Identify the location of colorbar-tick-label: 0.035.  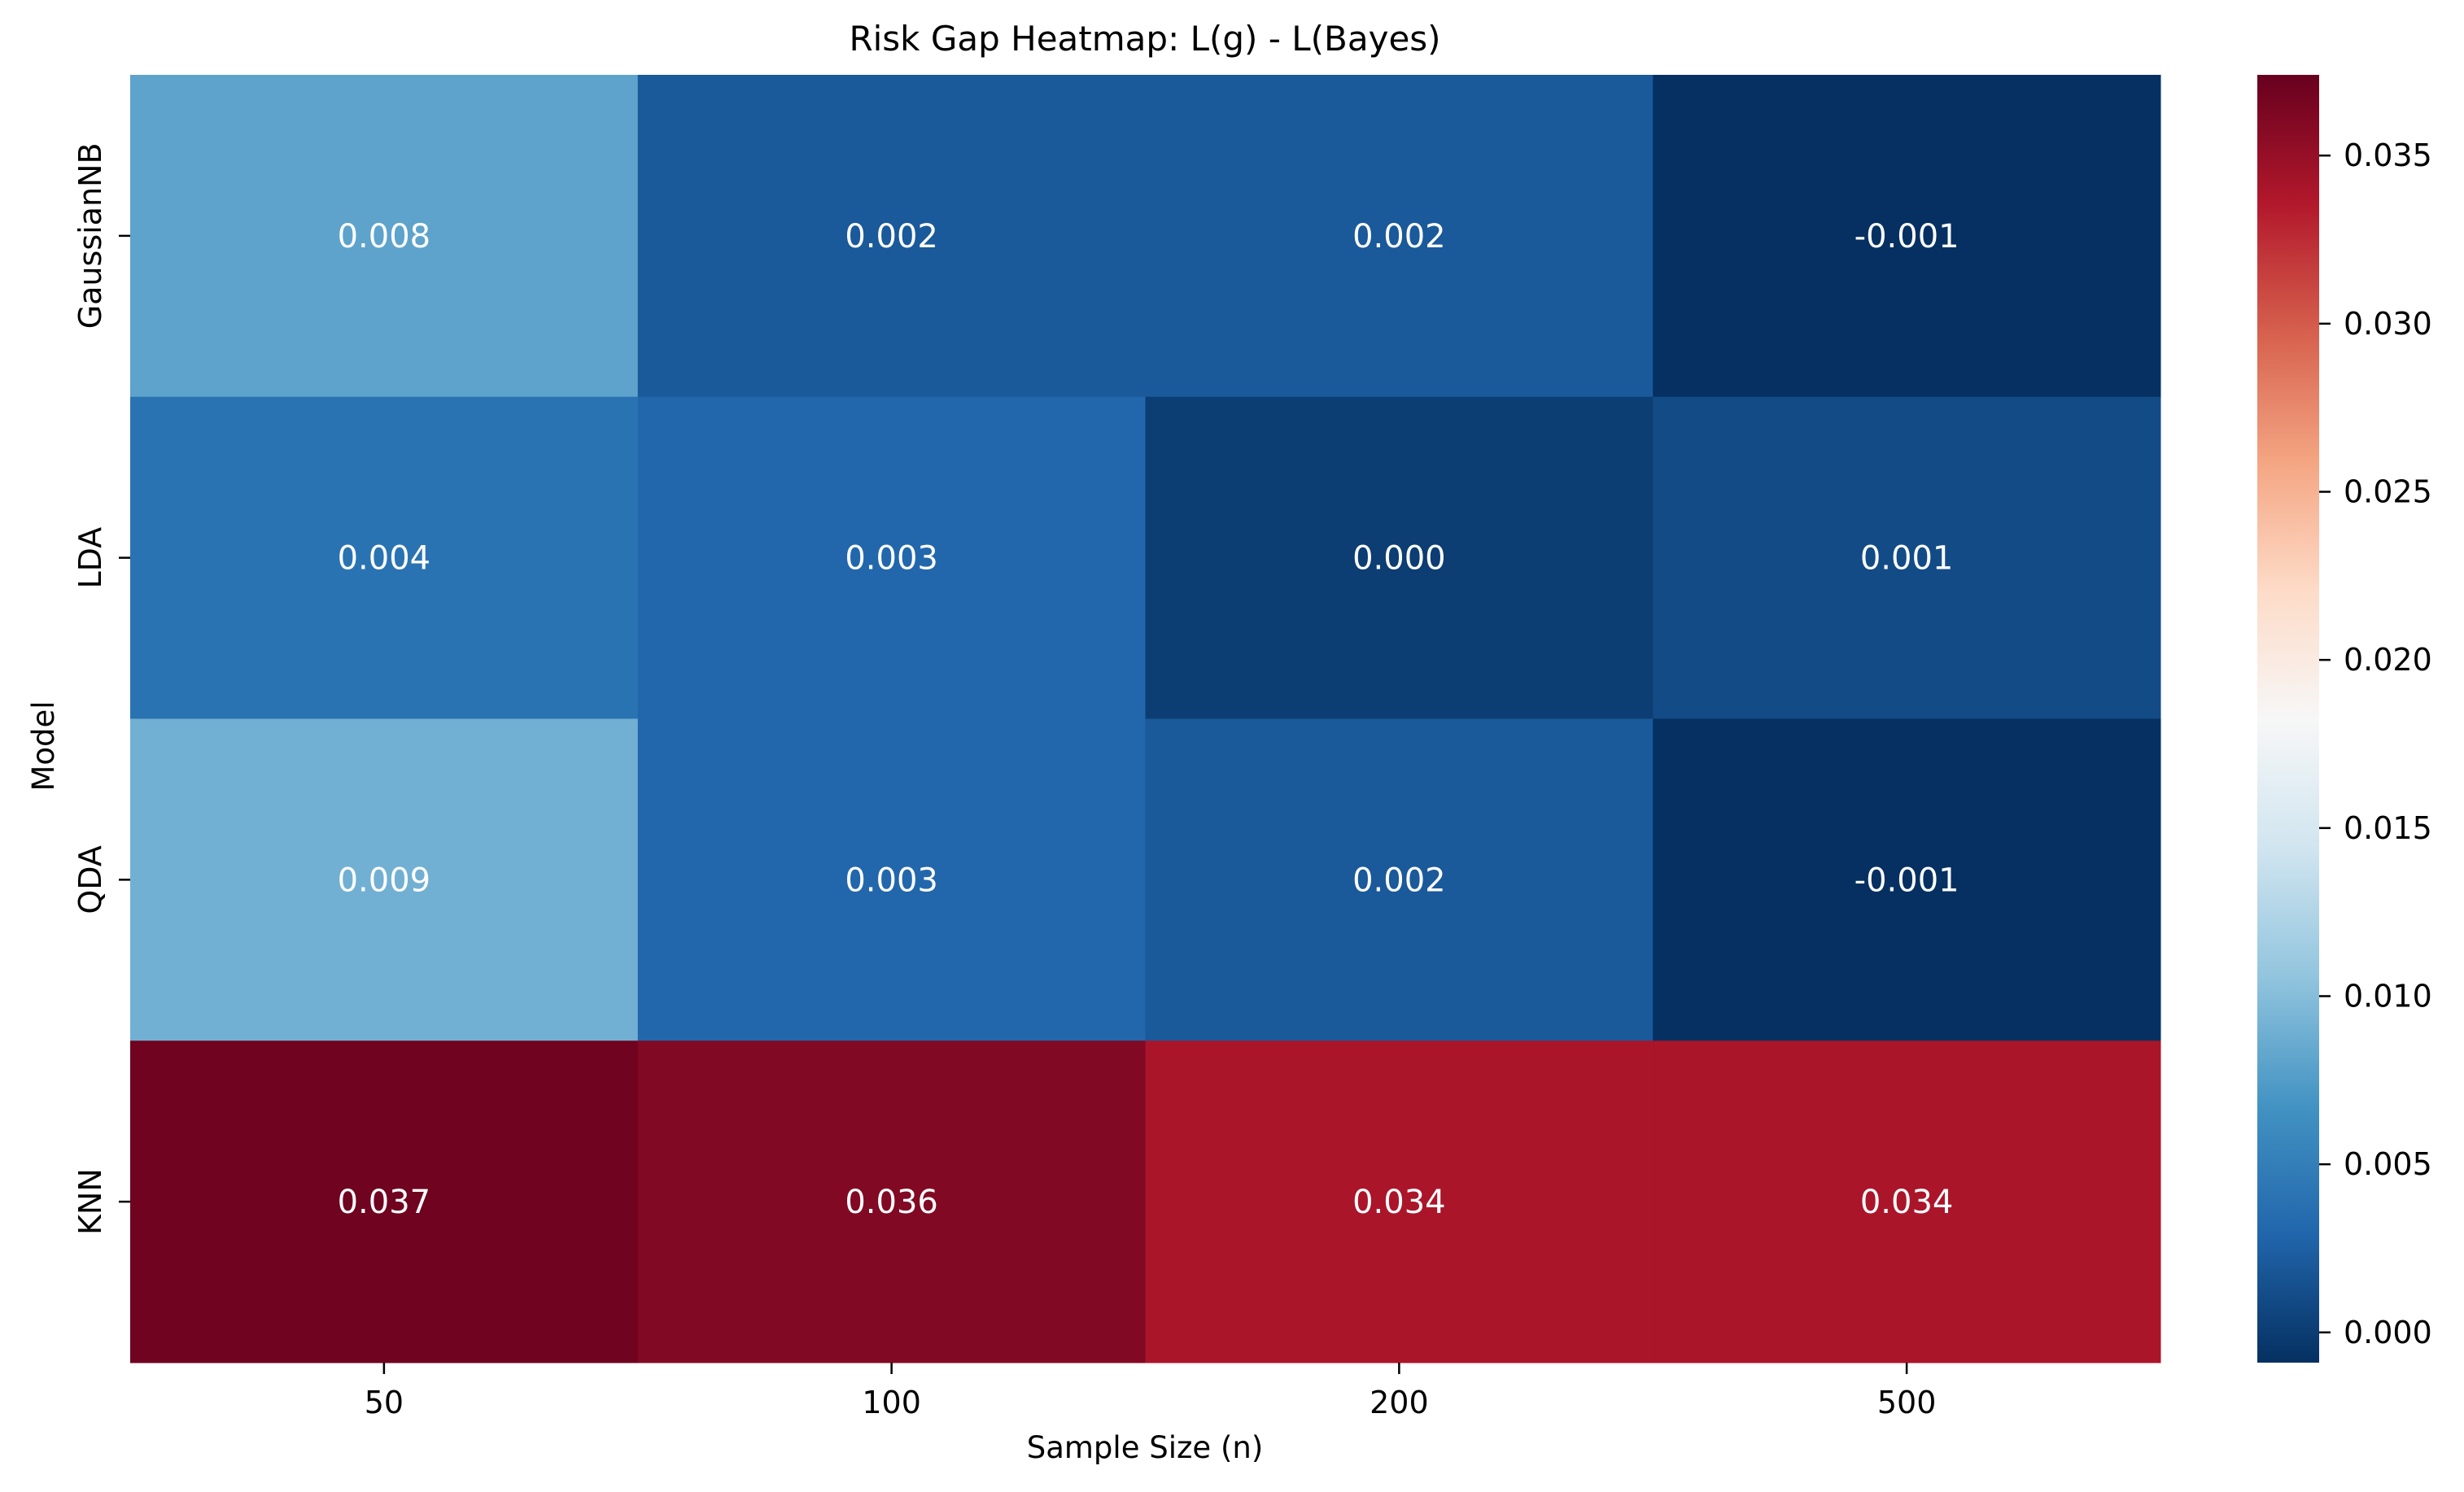
(2388, 155).